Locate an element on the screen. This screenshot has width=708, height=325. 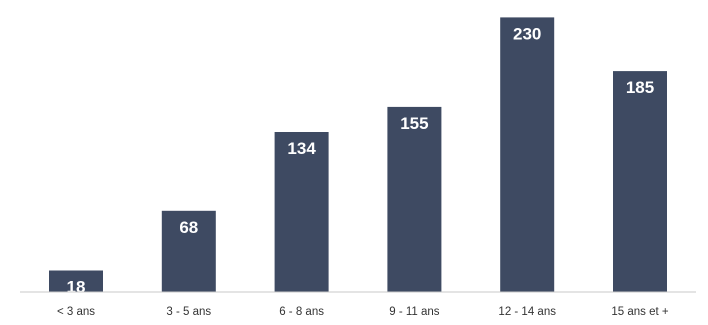
bar-value-label: 134 is located at coordinates (301, 148).